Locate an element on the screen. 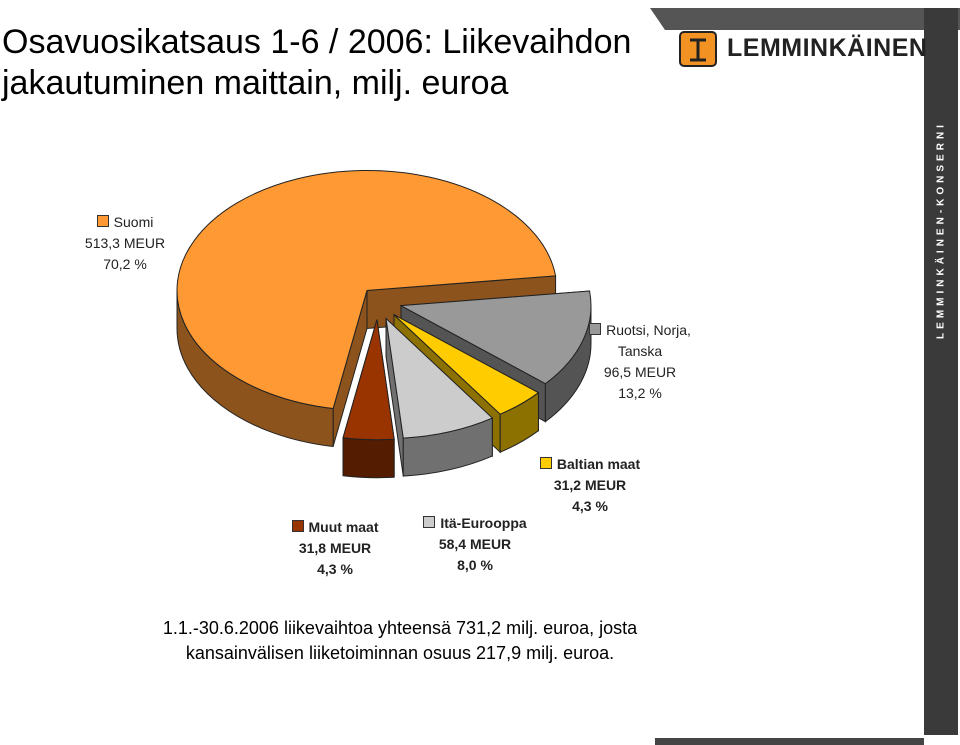 The height and width of the screenshot is (745, 960). legend-entry: Baltian maat is located at coordinates (590, 464).